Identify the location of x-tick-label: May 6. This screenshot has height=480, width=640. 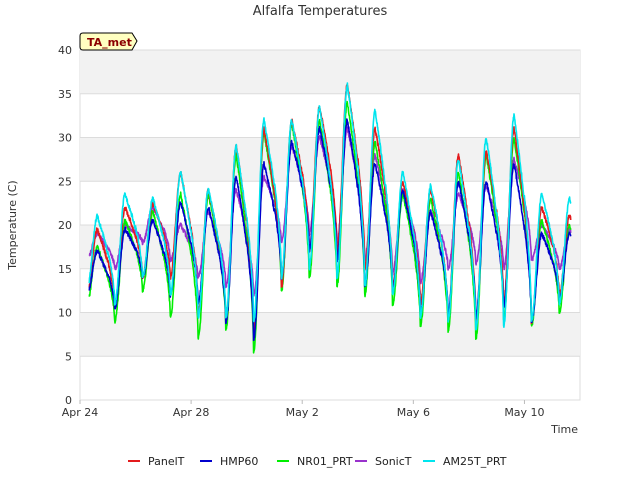
(413, 412).